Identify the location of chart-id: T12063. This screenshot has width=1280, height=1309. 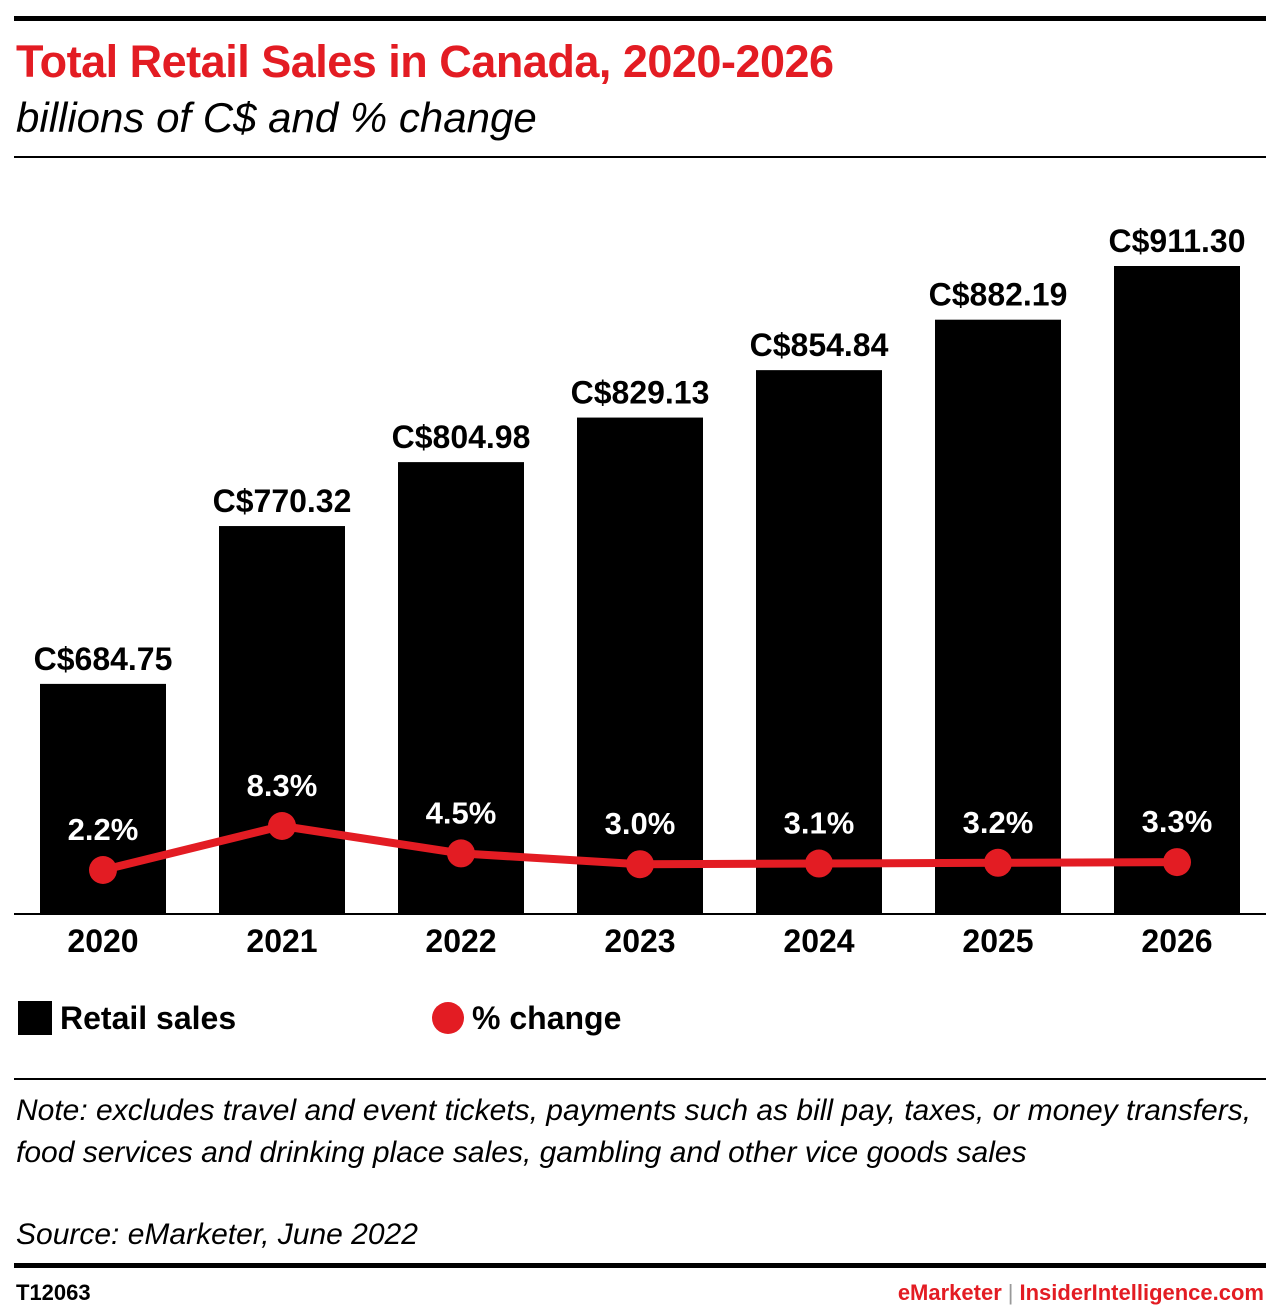
(53, 1292).